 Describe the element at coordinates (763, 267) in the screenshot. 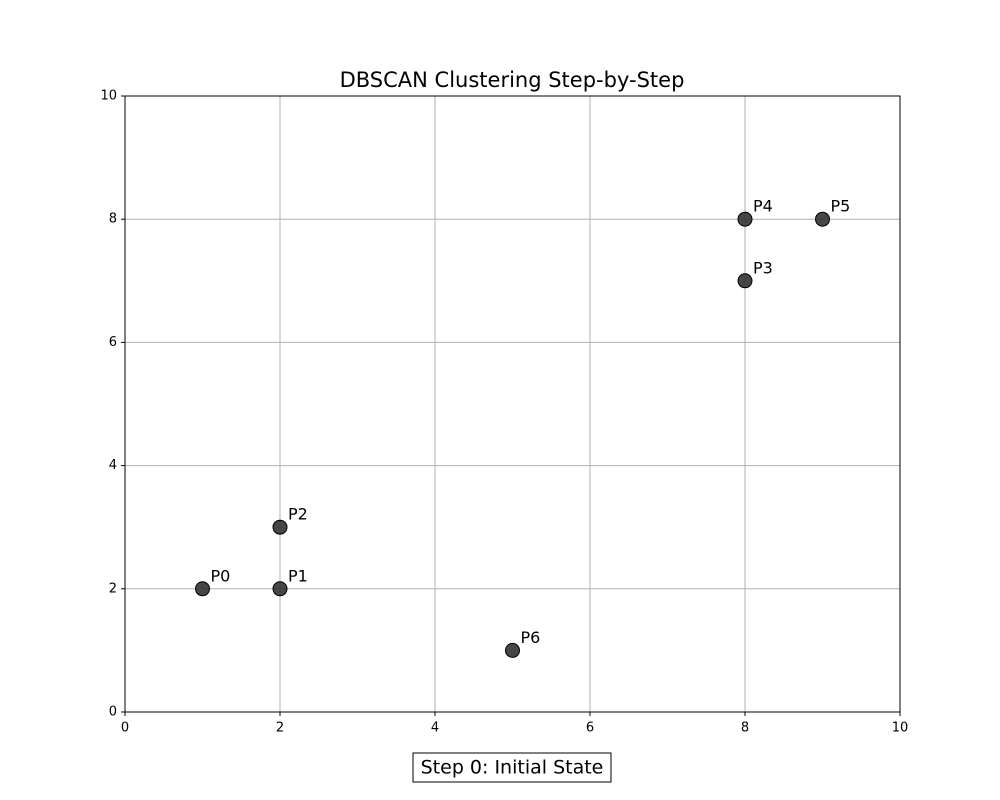

I see `point-label: P3` at that location.